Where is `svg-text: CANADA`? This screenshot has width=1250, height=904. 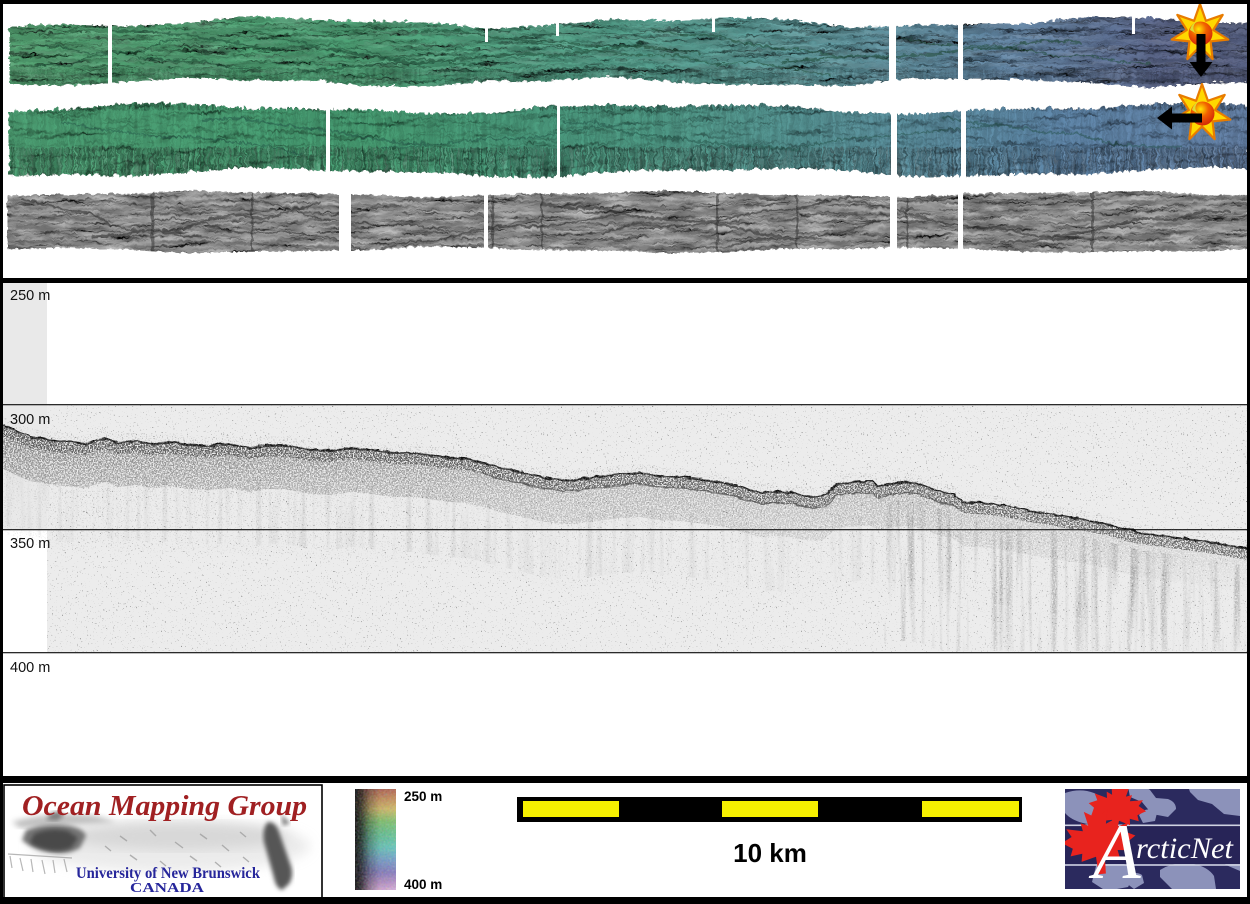 svg-text: CANADA is located at coordinates (167, 887).